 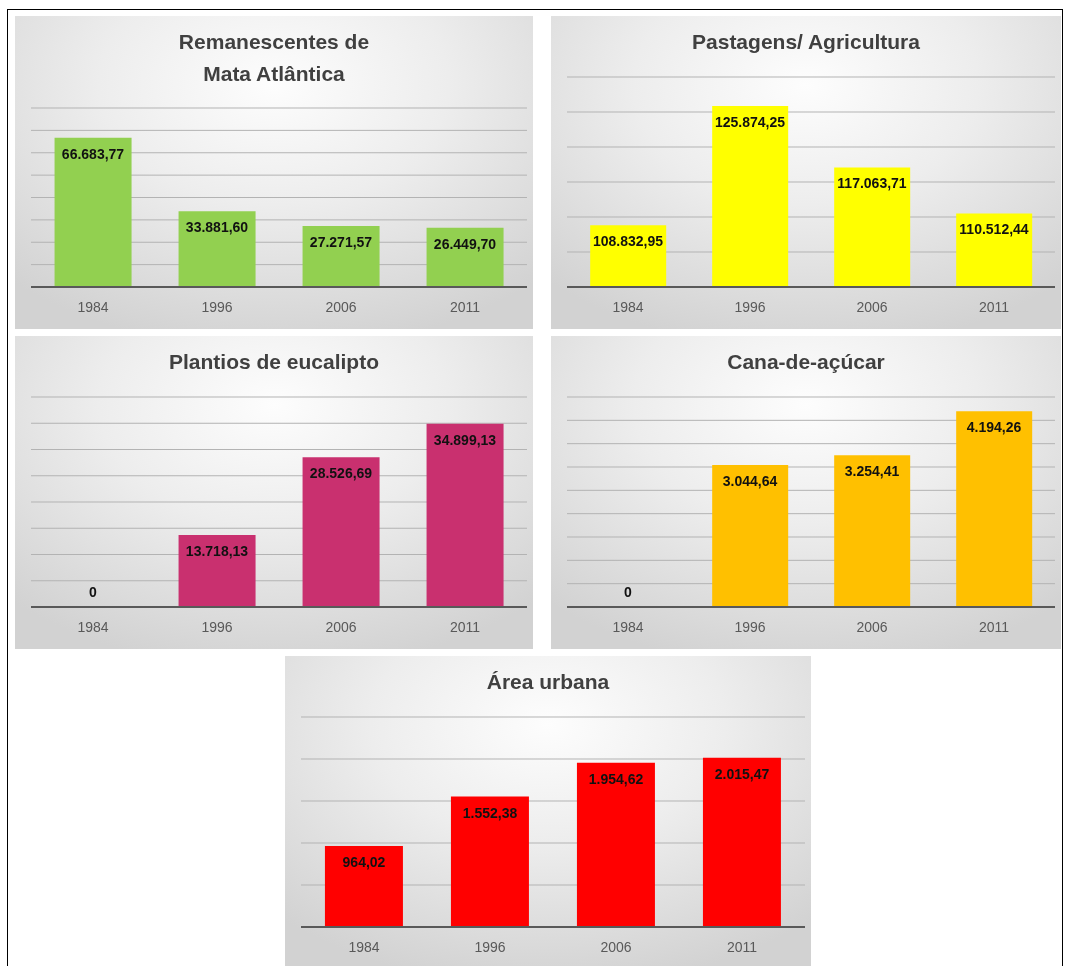 What do you see at coordinates (806, 42) in the screenshot?
I see `chart-title: Pastagens/ Agricultura` at bounding box center [806, 42].